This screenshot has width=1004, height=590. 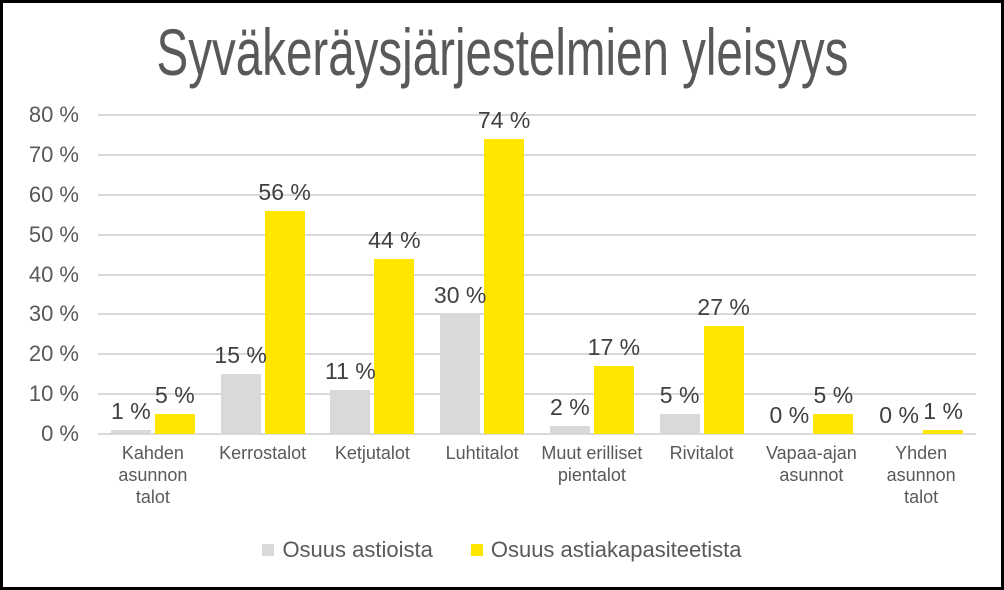 What do you see at coordinates (350, 371) in the screenshot?
I see `value-label: 11 %` at bounding box center [350, 371].